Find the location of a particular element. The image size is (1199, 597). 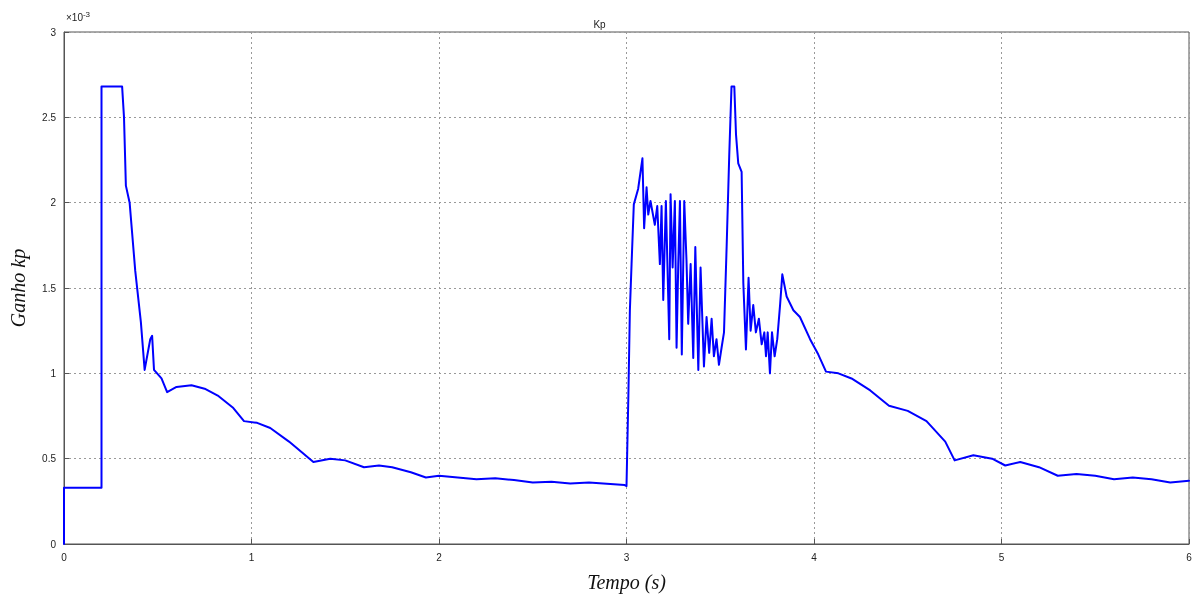

y-tick-label: 1 is located at coordinates (53, 373).